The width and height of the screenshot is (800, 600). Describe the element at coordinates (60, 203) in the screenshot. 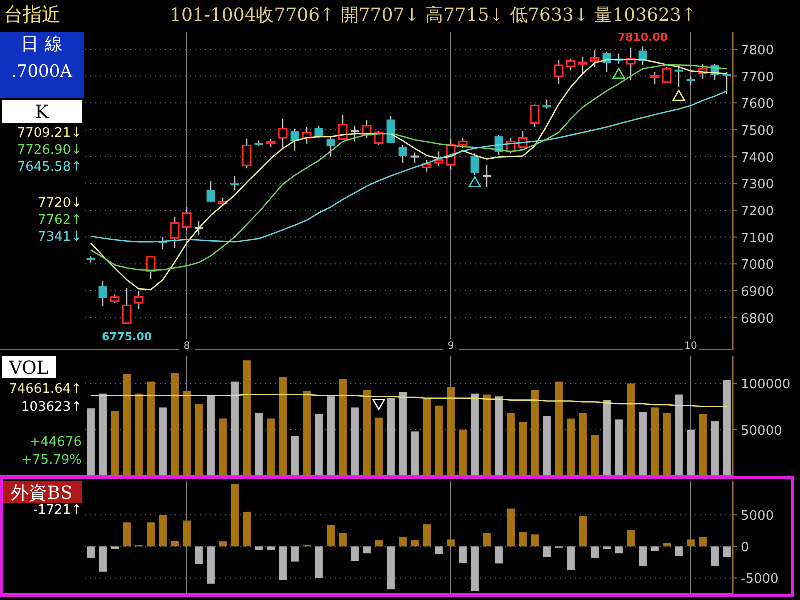

I see `text: 7720↓` at that location.